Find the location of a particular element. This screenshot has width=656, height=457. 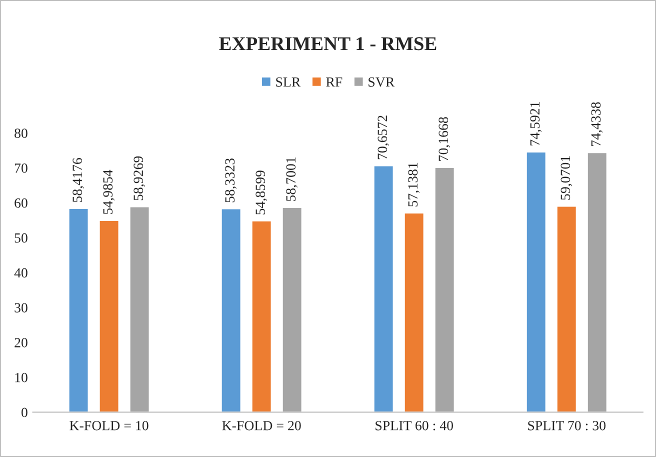

y-tick-label: 40 is located at coordinates (21, 273).